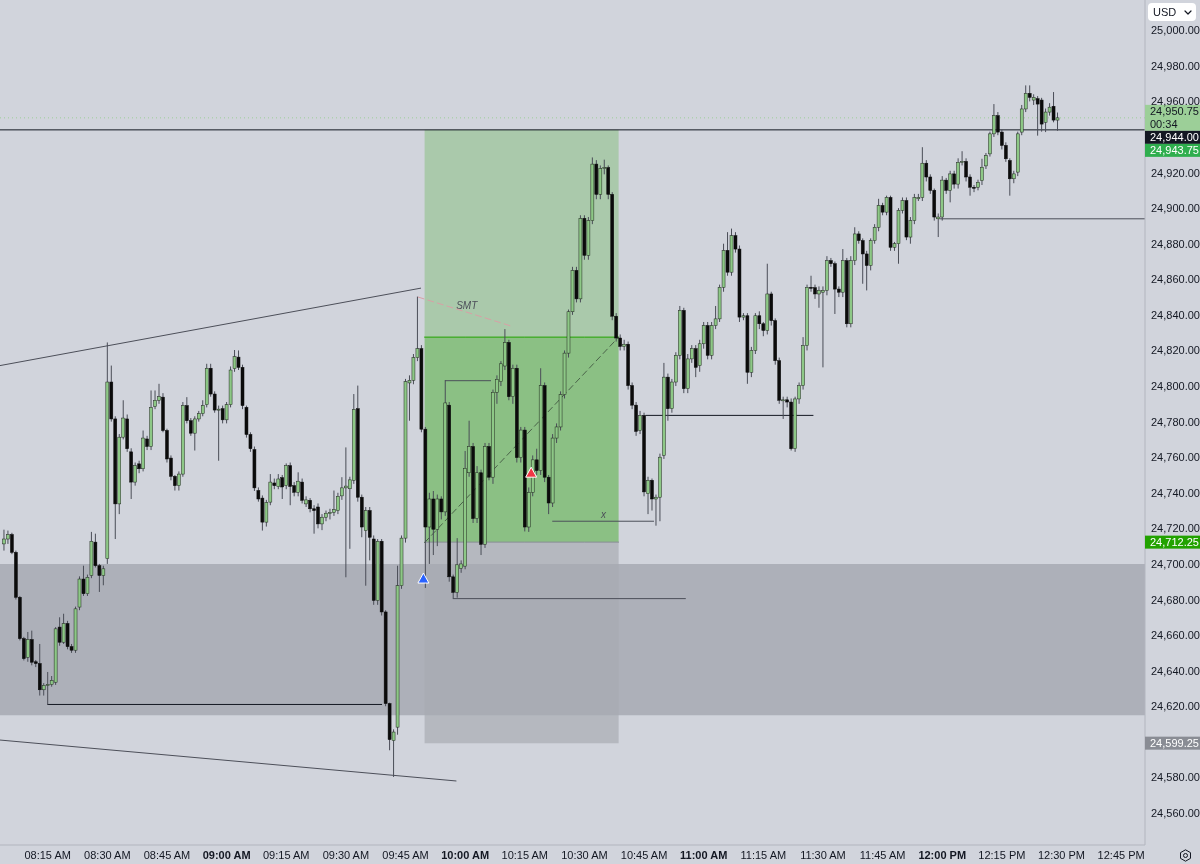 The height and width of the screenshot is (864, 1200). I want to click on y-tick-label: 24,712.25, so click(1174, 541).